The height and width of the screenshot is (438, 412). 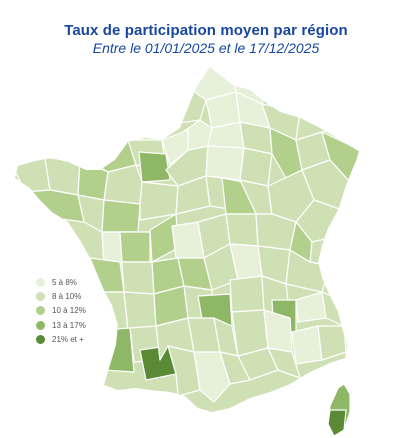 I want to click on legend-label: 10 à 12%, so click(x=69, y=311).